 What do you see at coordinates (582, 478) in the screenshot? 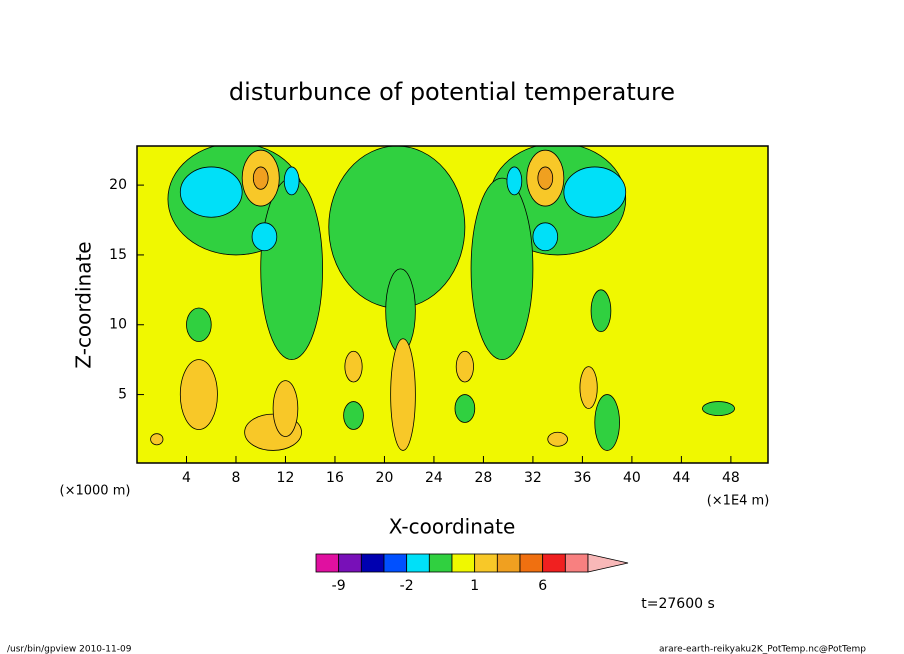
I see `x-tick-label: 36` at bounding box center [582, 478].